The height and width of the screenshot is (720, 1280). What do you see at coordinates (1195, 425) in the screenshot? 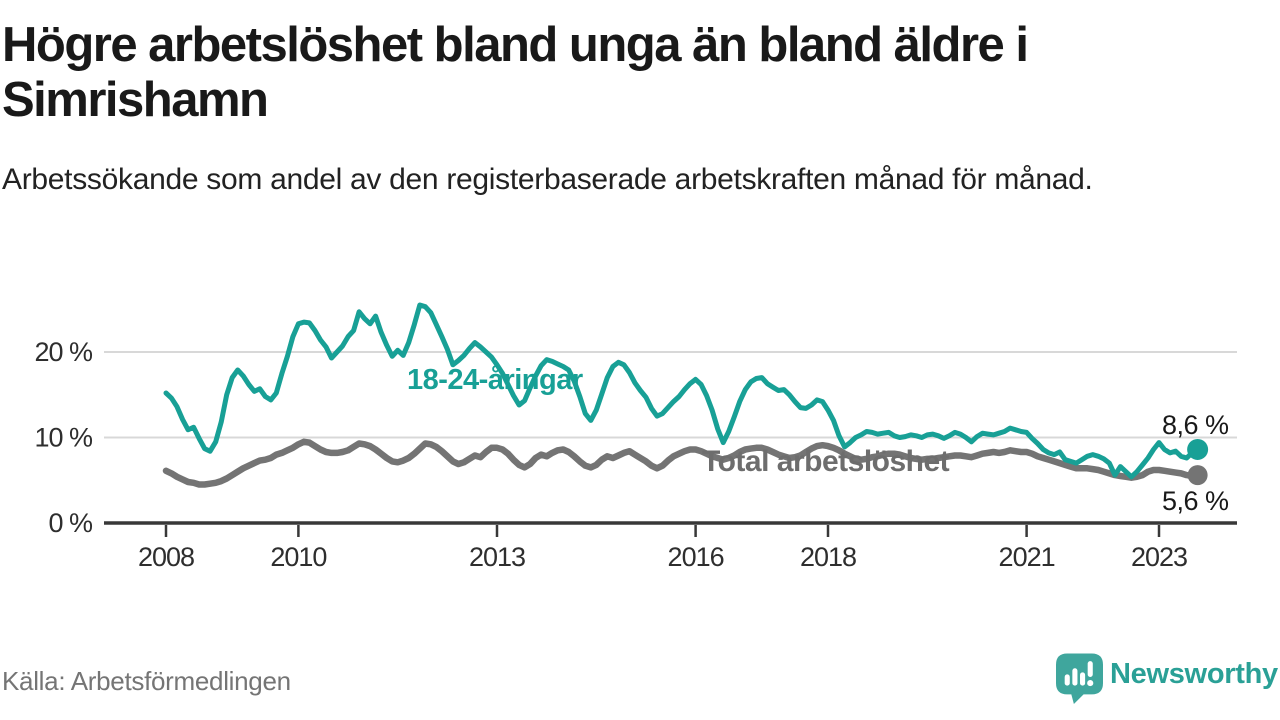
I see `end-value-label-young: 8,6 %` at bounding box center [1195, 425].